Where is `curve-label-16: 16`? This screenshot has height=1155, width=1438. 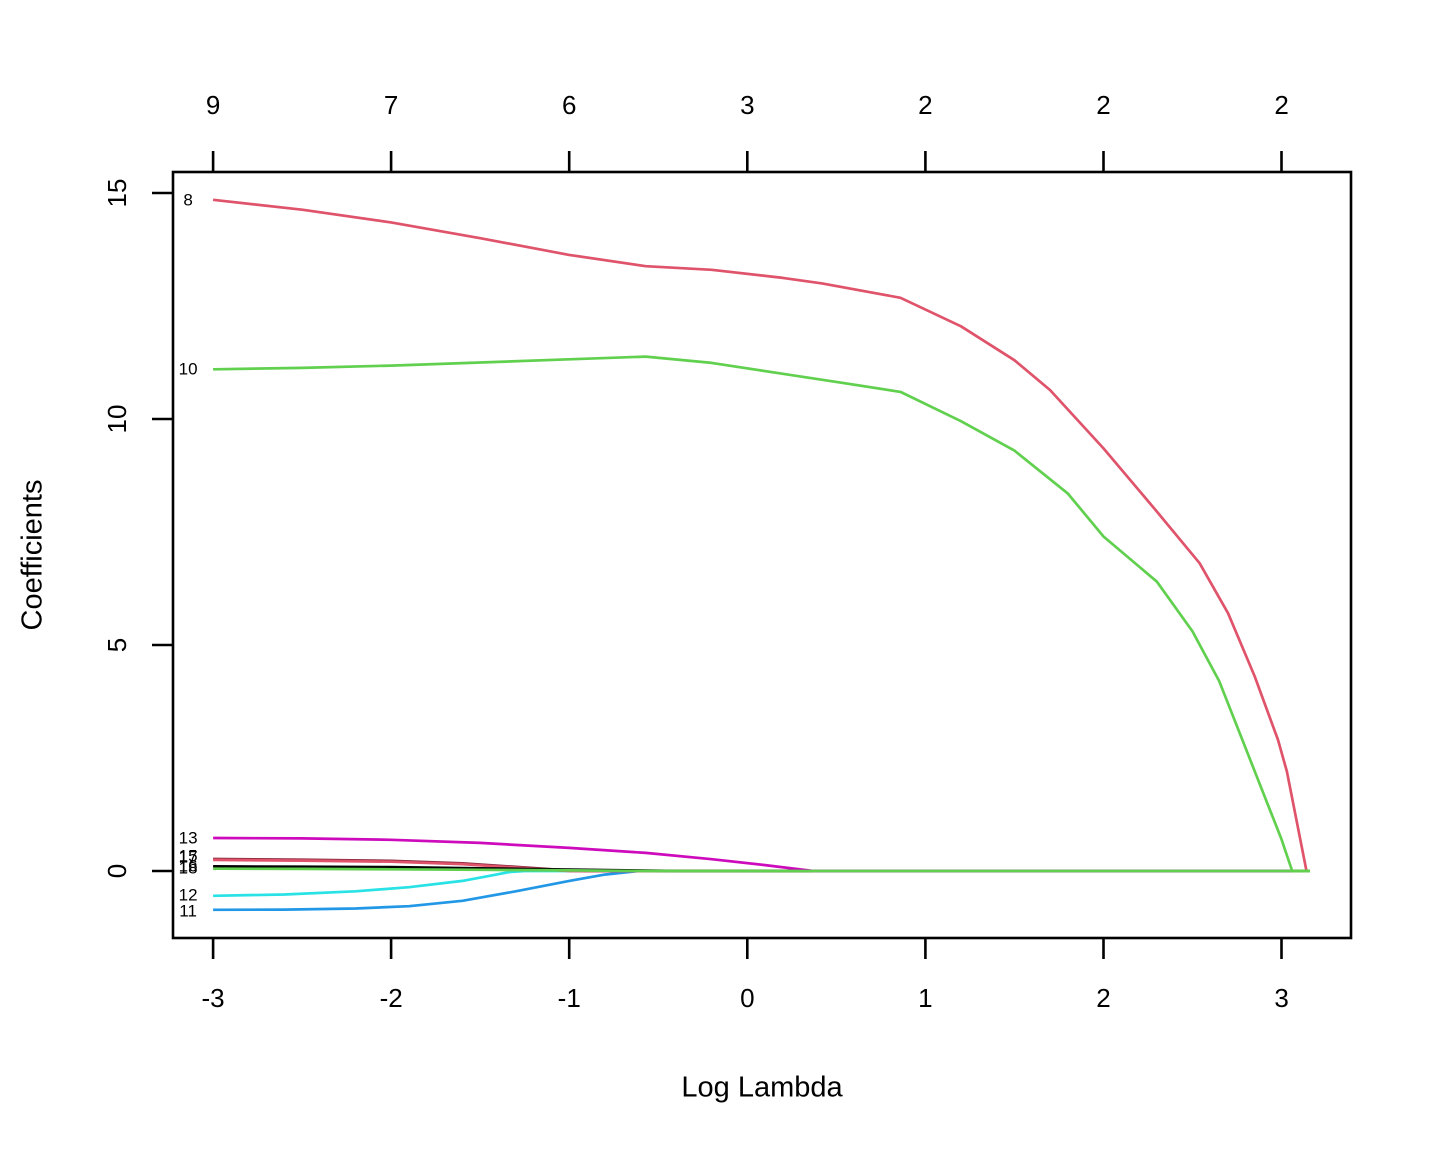 curve-label-16: 16 is located at coordinates (188, 866).